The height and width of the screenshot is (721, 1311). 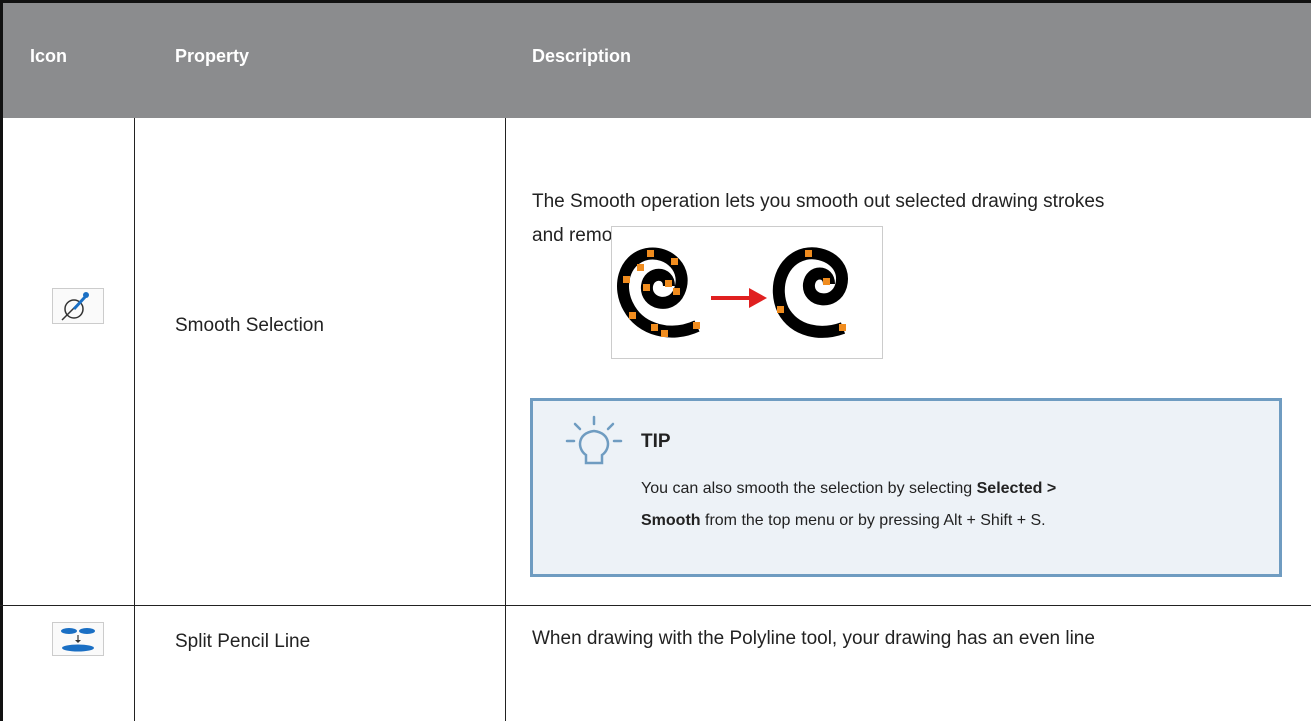 I want to click on header-cell: Description, so click(x=582, y=56).